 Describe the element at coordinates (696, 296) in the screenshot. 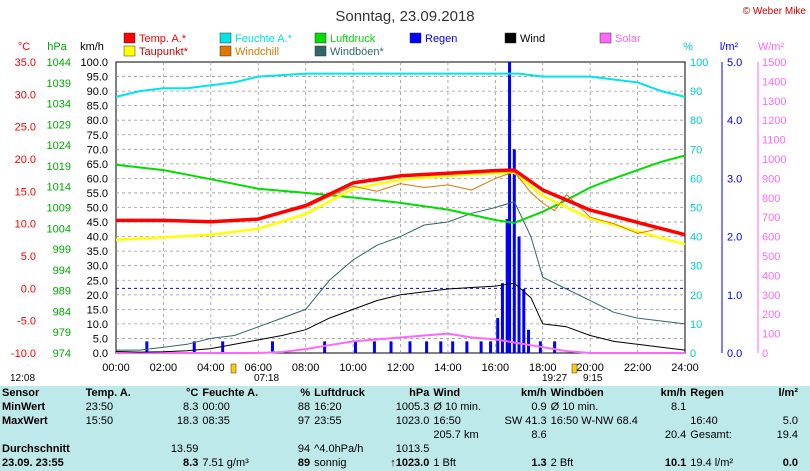

I see `axis-tick-humidity: 20` at that location.